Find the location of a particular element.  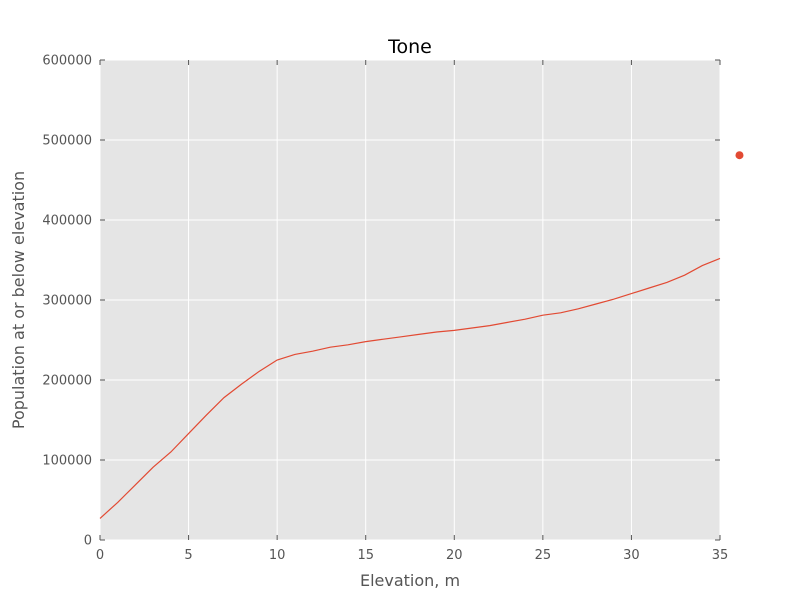

x-tick-label: 30 is located at coordinates (631, 555).